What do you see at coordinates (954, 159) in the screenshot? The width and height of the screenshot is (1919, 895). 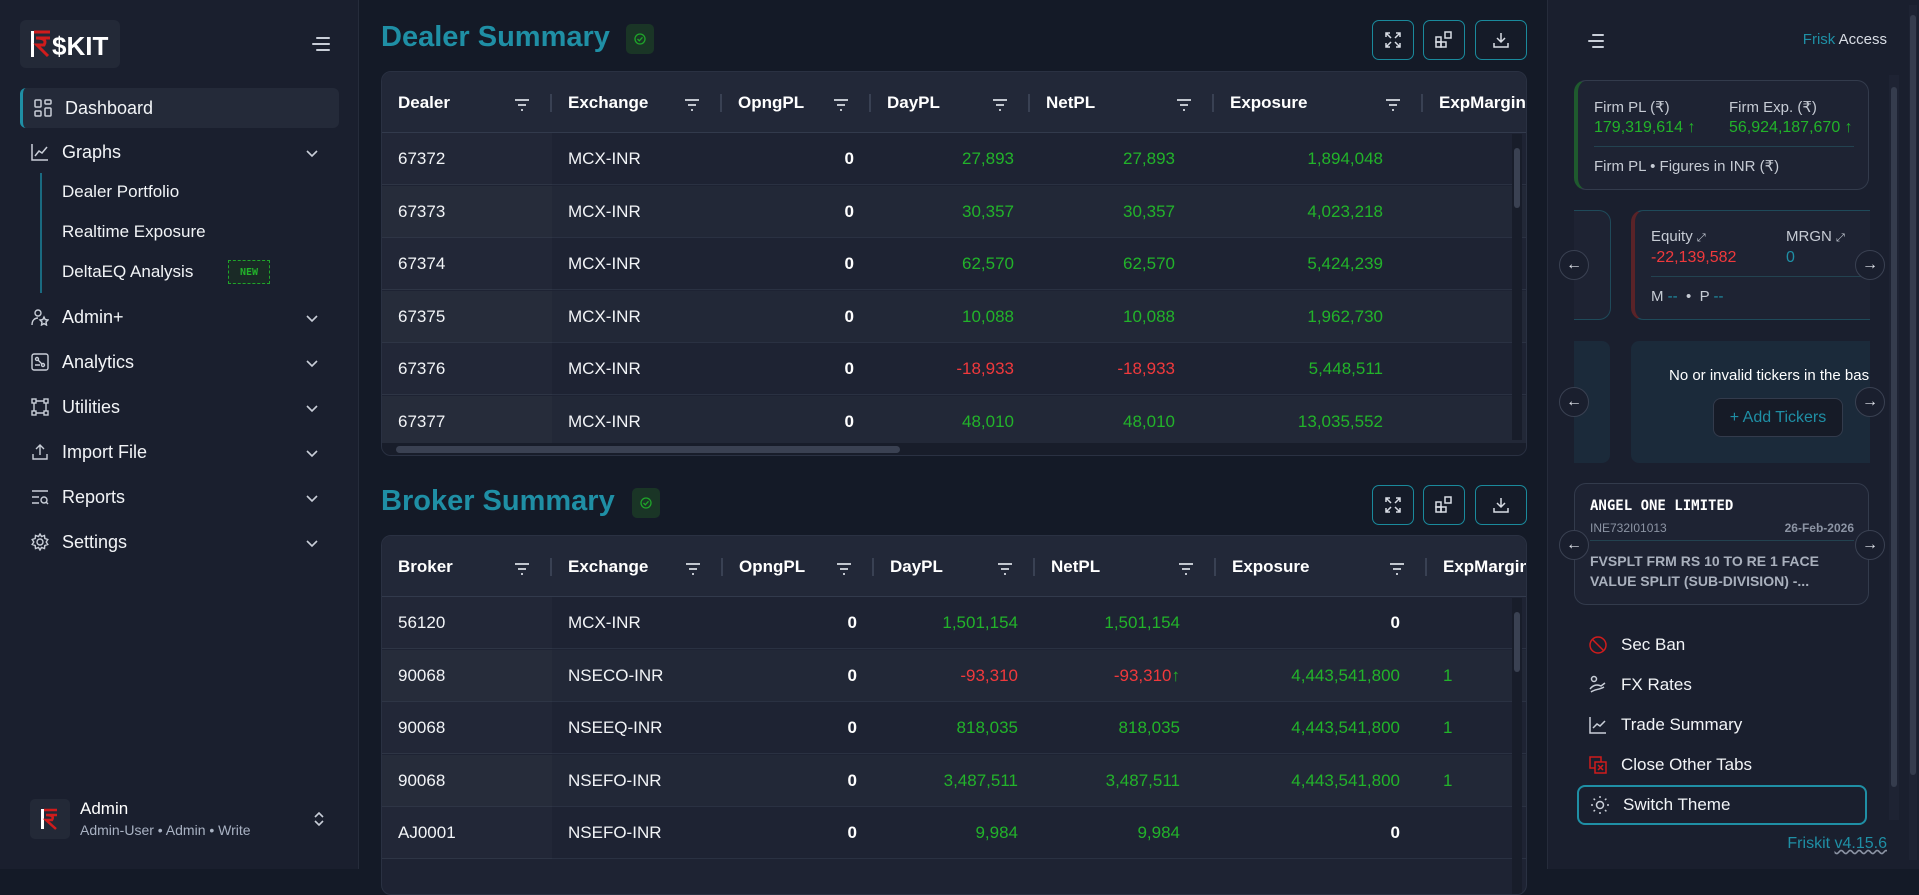 I see `table-row: 67372 MCX-INR 0 27,893 27,893 1,894,048` at bounding box center [954, 159].